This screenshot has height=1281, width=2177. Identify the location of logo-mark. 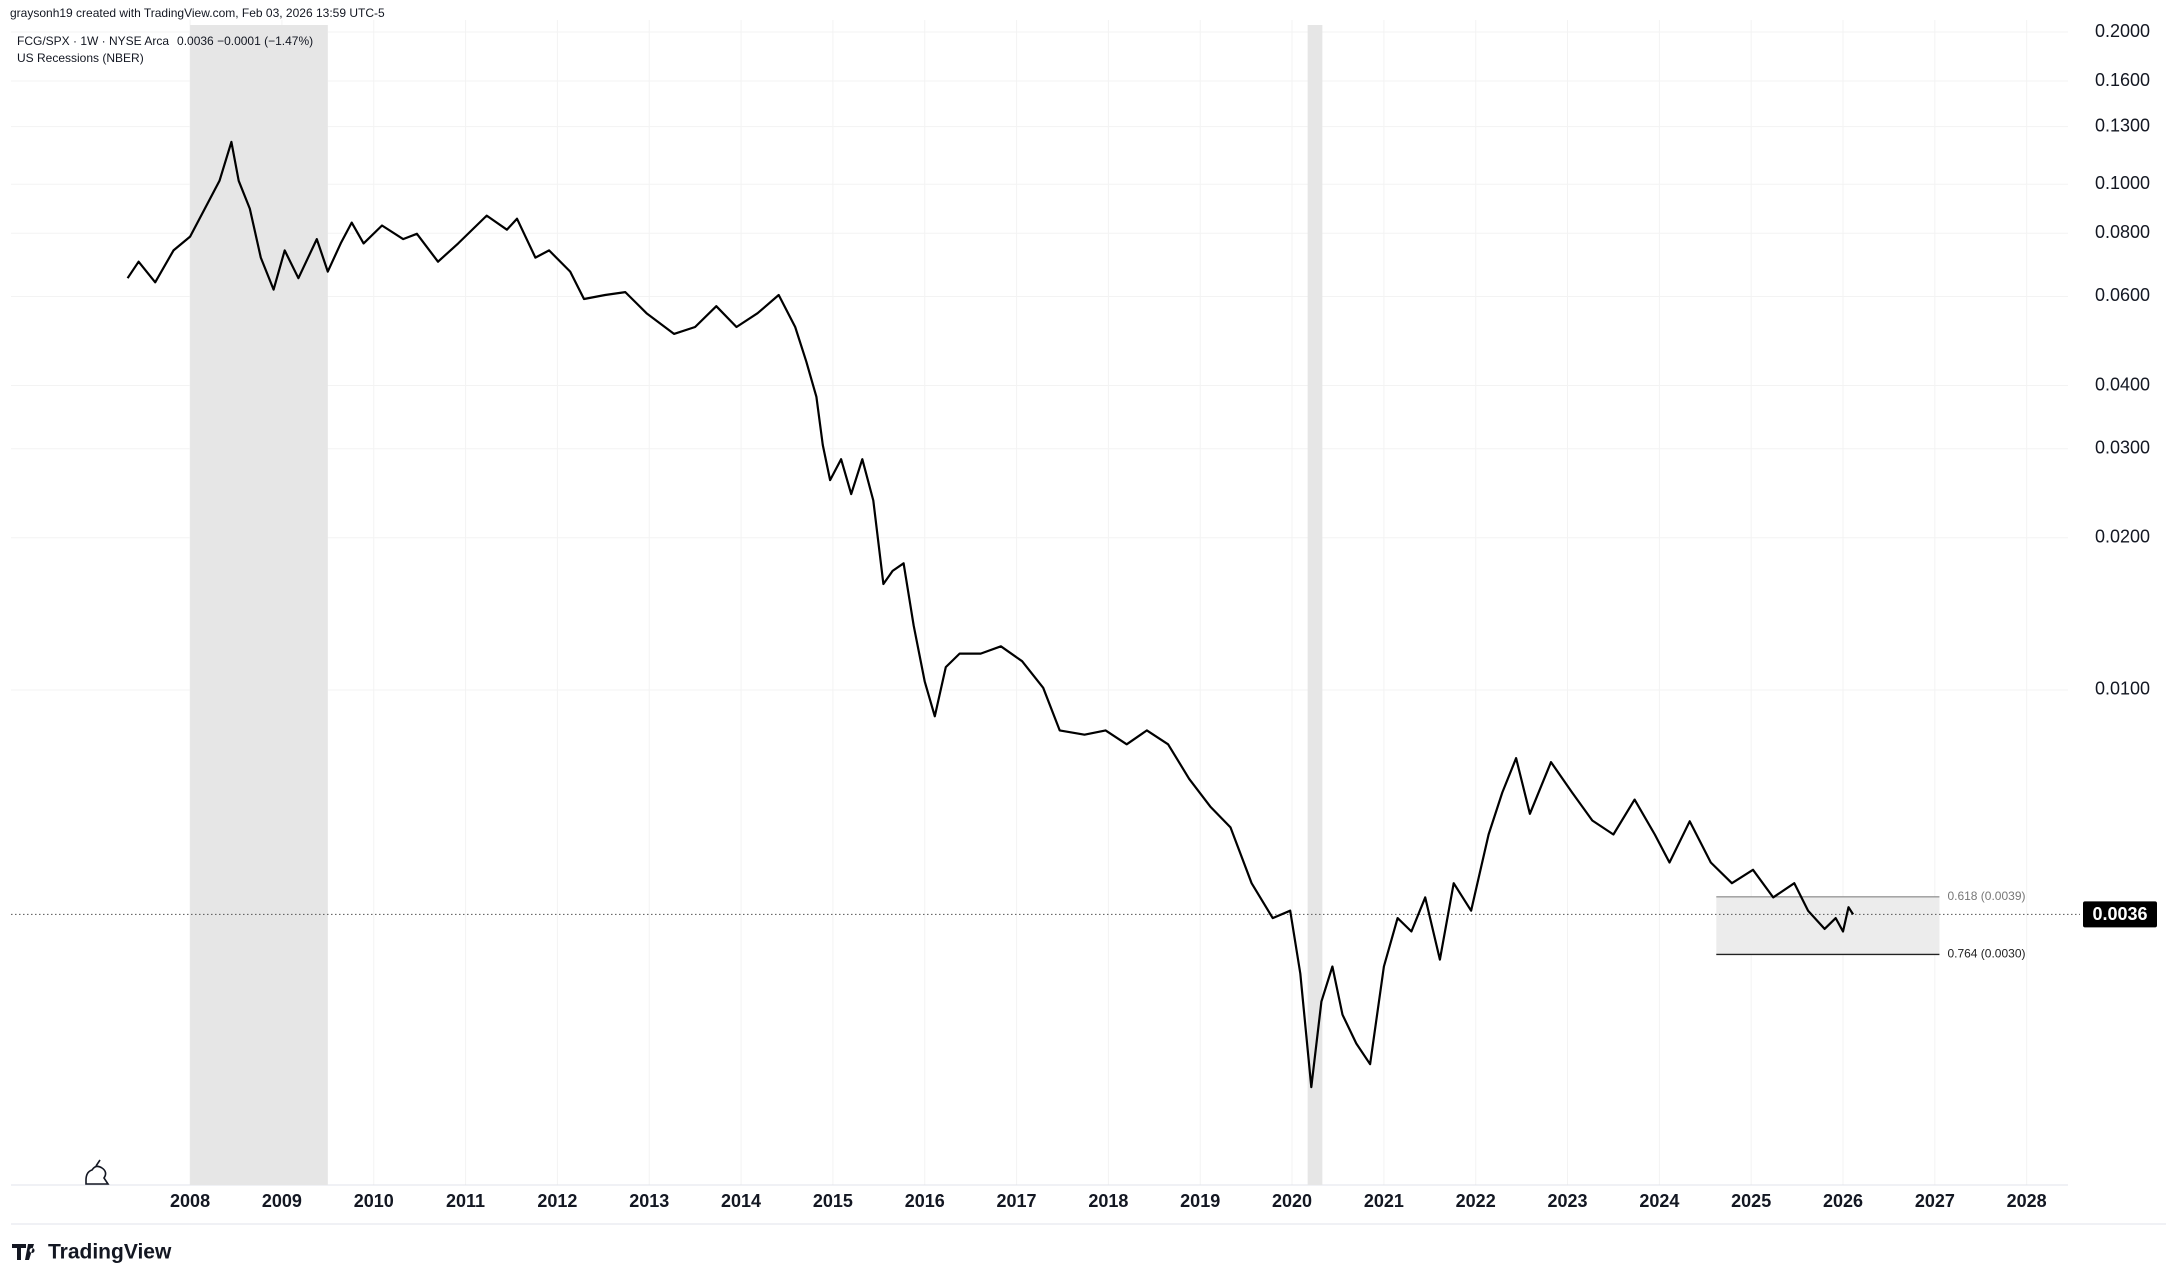
(23, 1252).